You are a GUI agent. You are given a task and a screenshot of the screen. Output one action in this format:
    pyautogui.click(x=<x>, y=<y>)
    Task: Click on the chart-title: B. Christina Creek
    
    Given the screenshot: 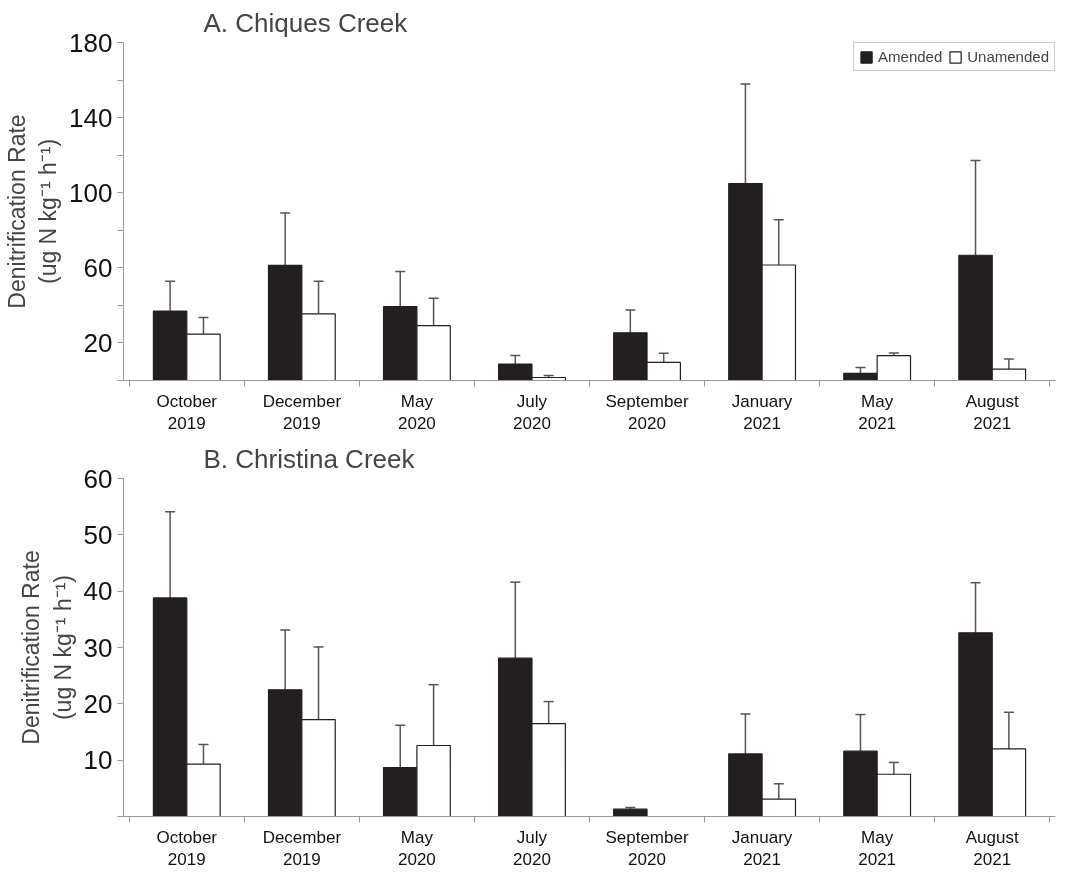 What is the action you would take?
    pyautogui.click(x=309, y=458)
    